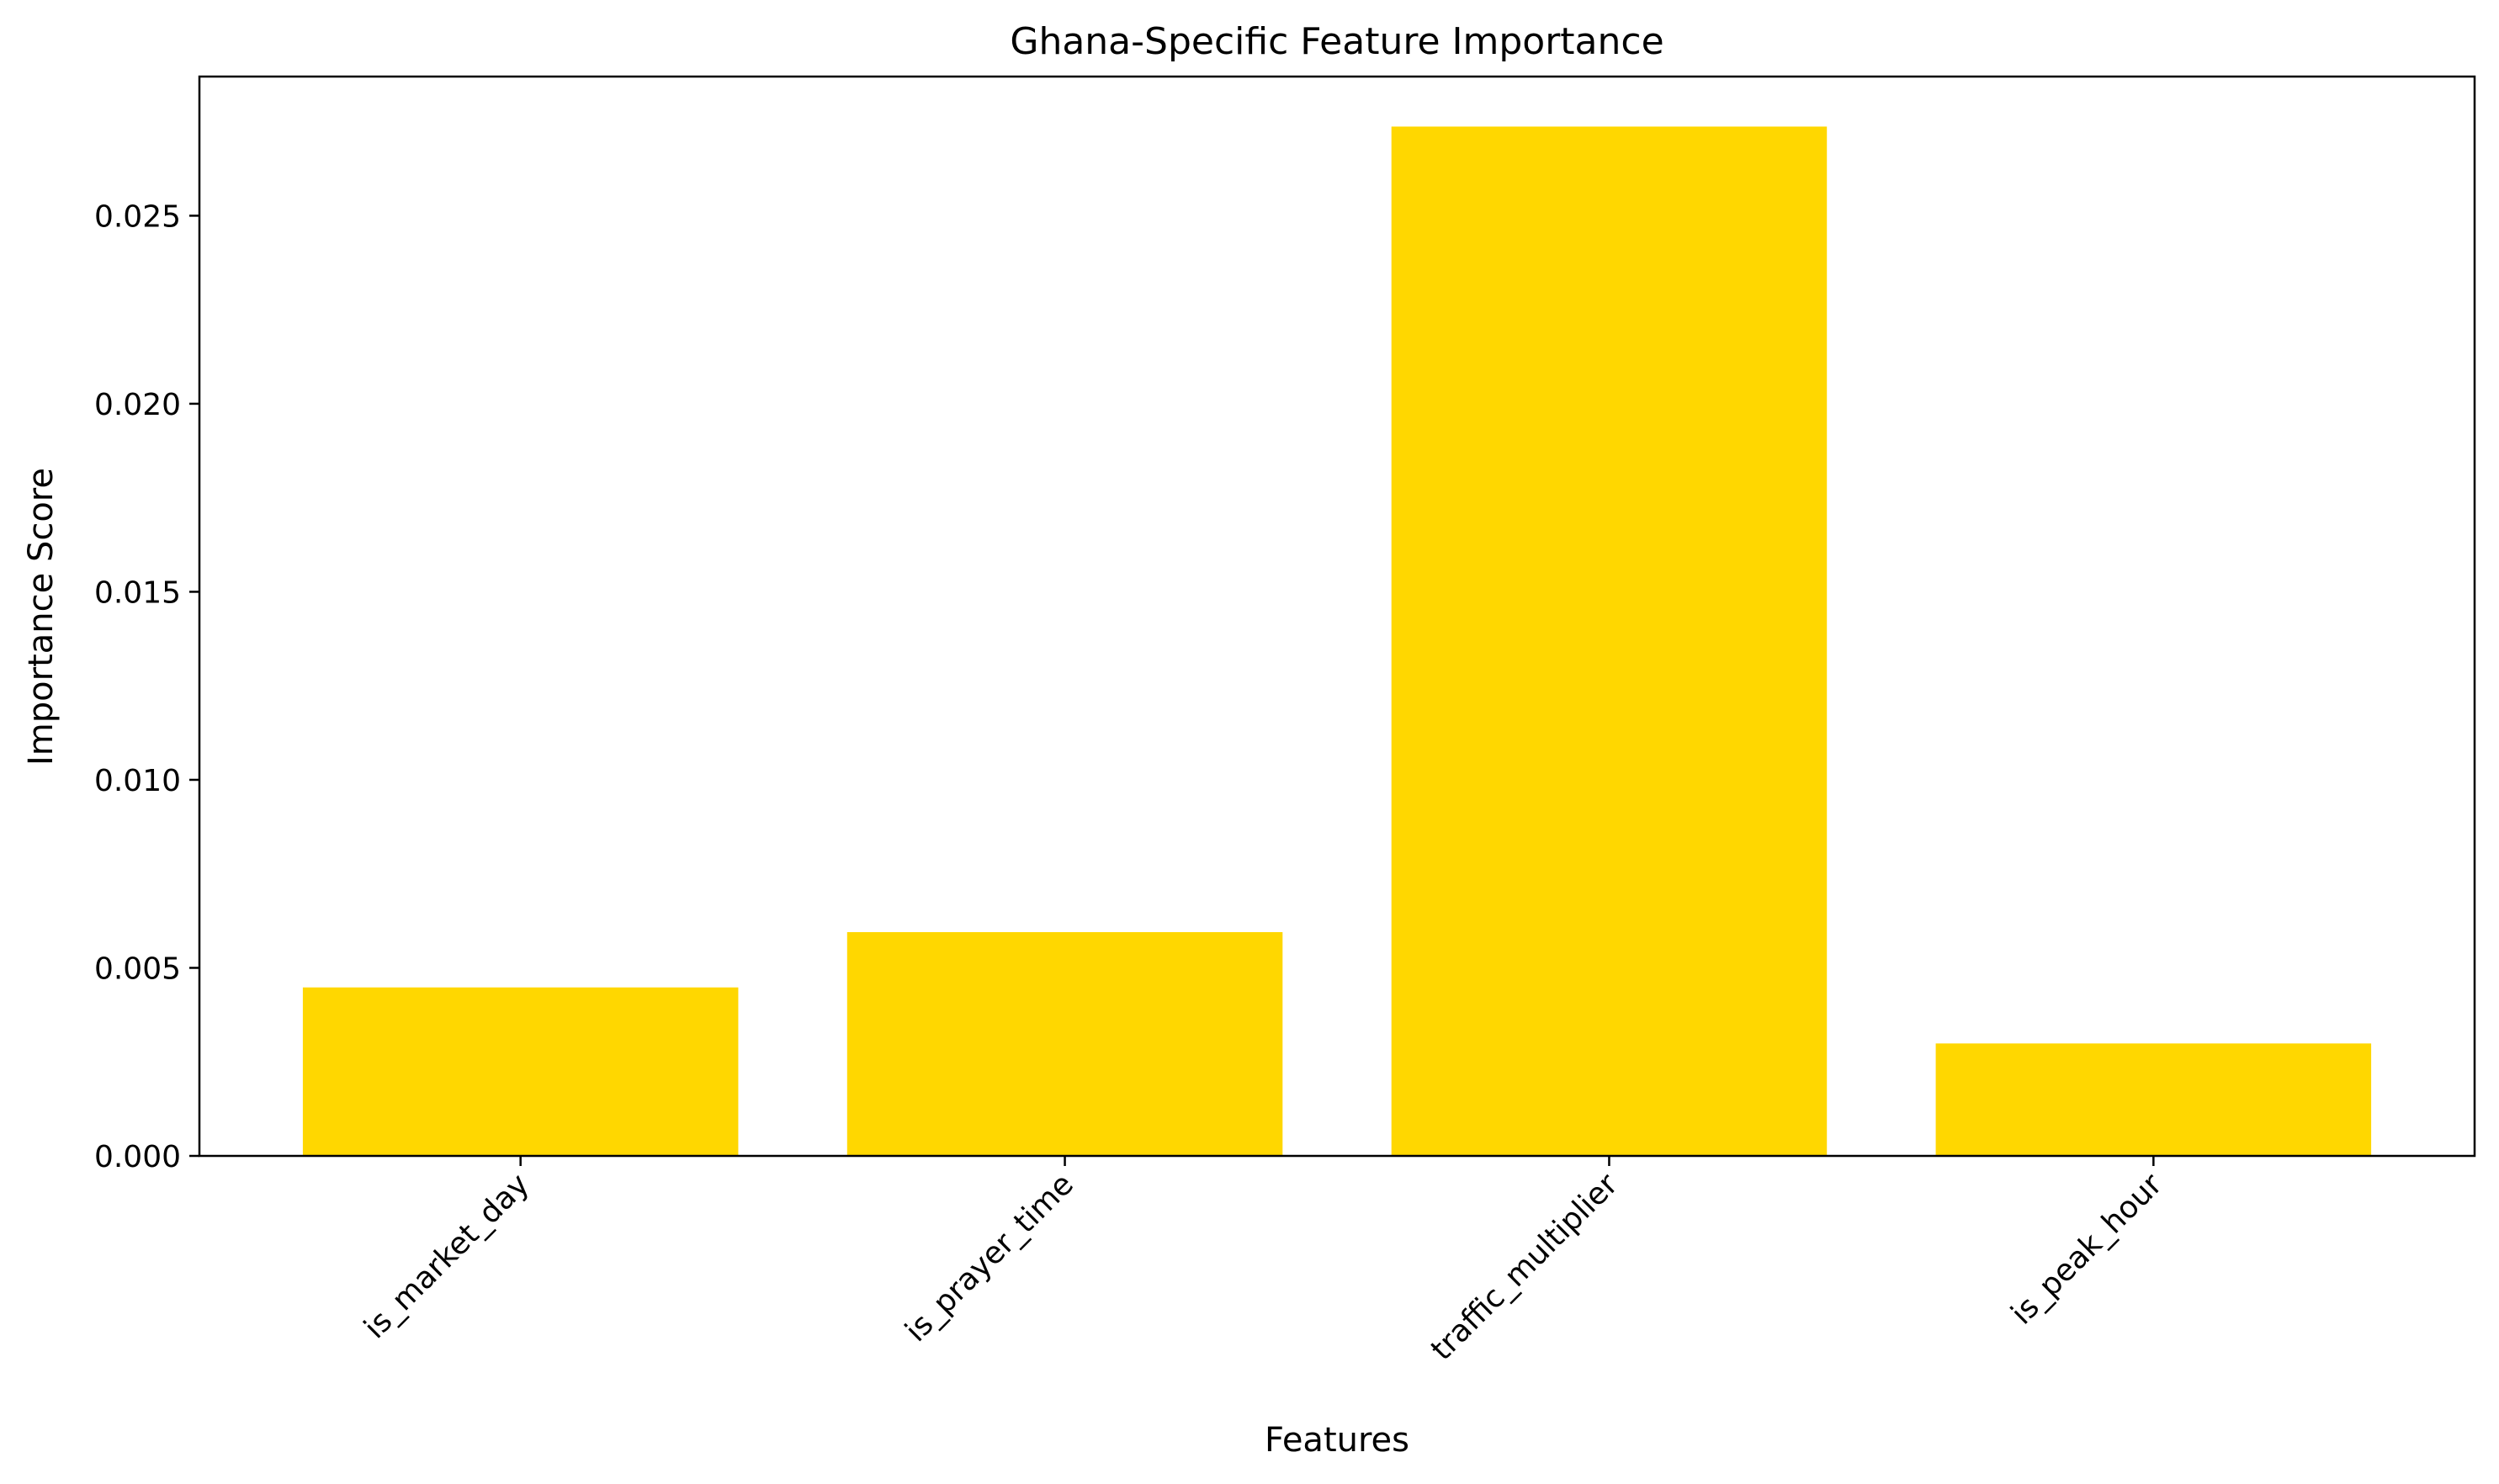  I want to click on y-tick-label: 0.010, so click(138, 781).